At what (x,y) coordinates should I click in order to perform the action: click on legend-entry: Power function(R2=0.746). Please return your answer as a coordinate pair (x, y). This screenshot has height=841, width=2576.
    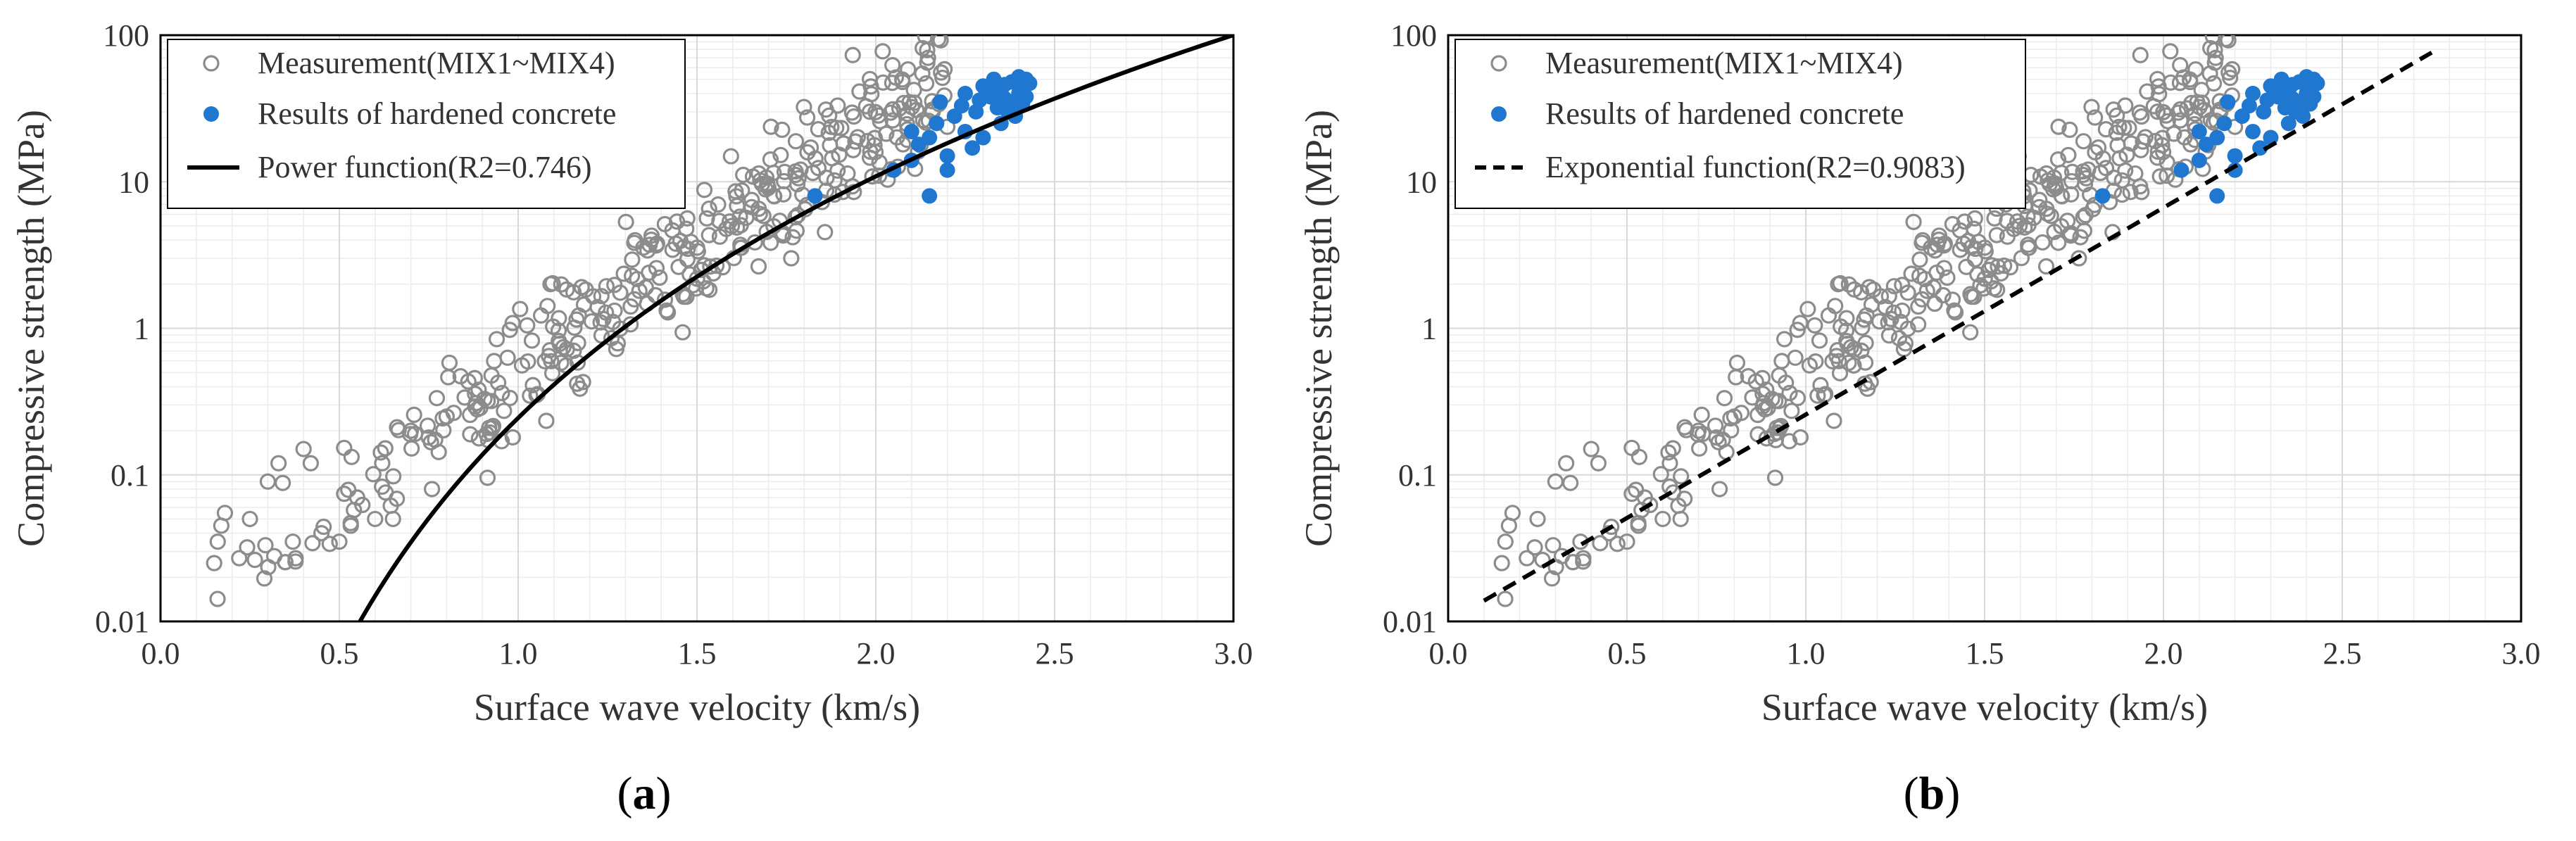
    Looking at the image, I should click on (425, 167).